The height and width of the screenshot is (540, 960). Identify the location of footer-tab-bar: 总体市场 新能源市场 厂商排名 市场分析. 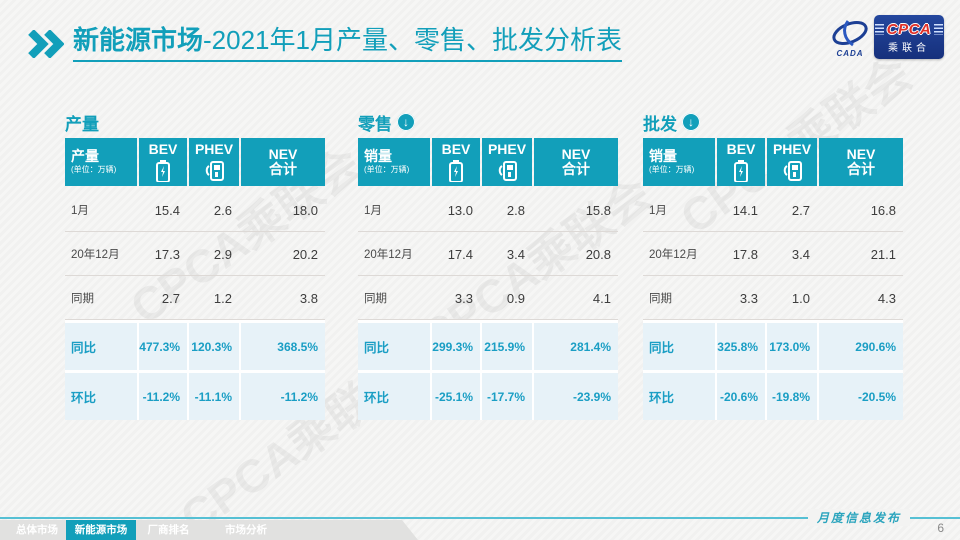
(209, 530).